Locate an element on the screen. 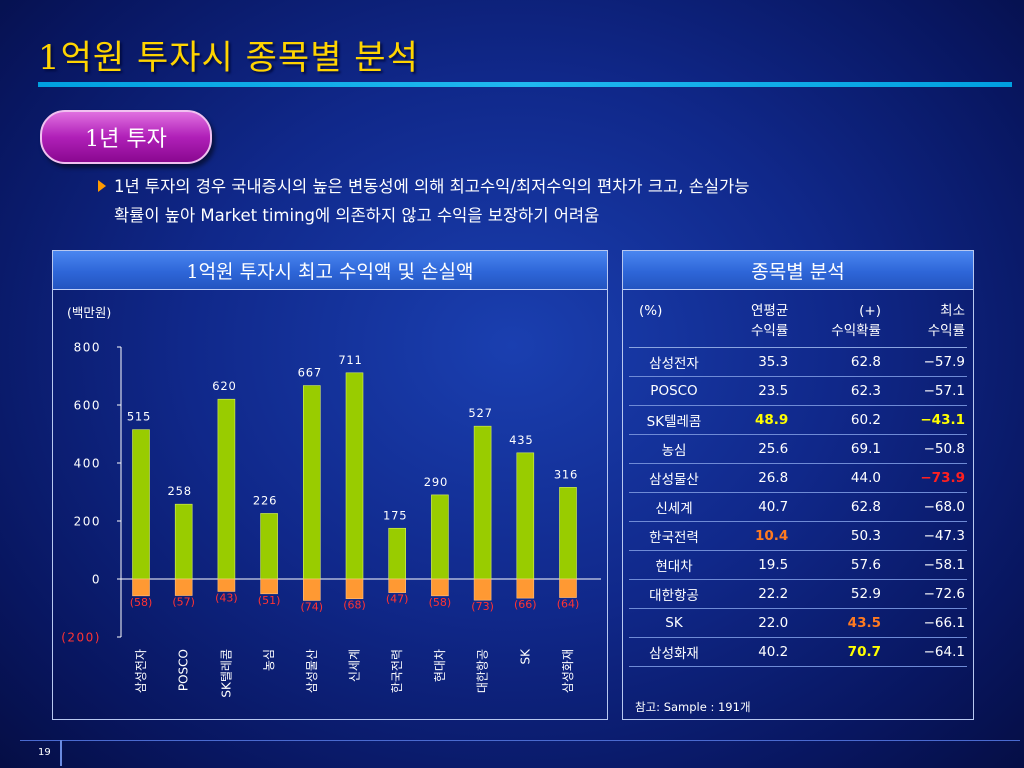 This screenshot has width=1024, height=768. cell-min-return: −68.0 is located at coordinates (924, 507).